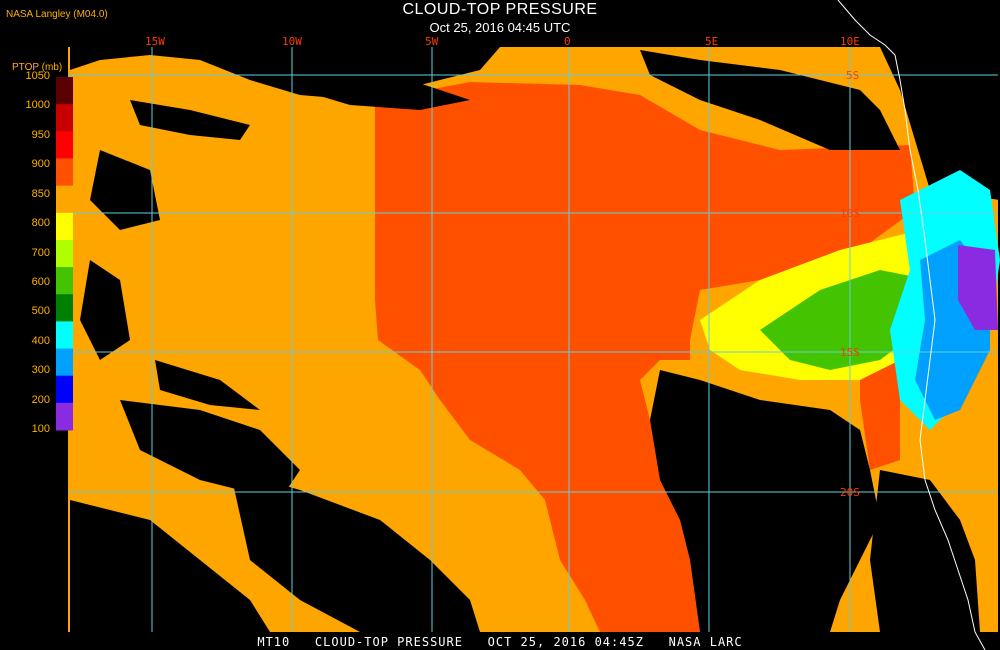 Image resolution: width=1000 pixels, height=650 pixels. What do you see at coordinates (40, 134) in the screenshot?
I see `legend-label: 950` at bounding box center [40, 134].